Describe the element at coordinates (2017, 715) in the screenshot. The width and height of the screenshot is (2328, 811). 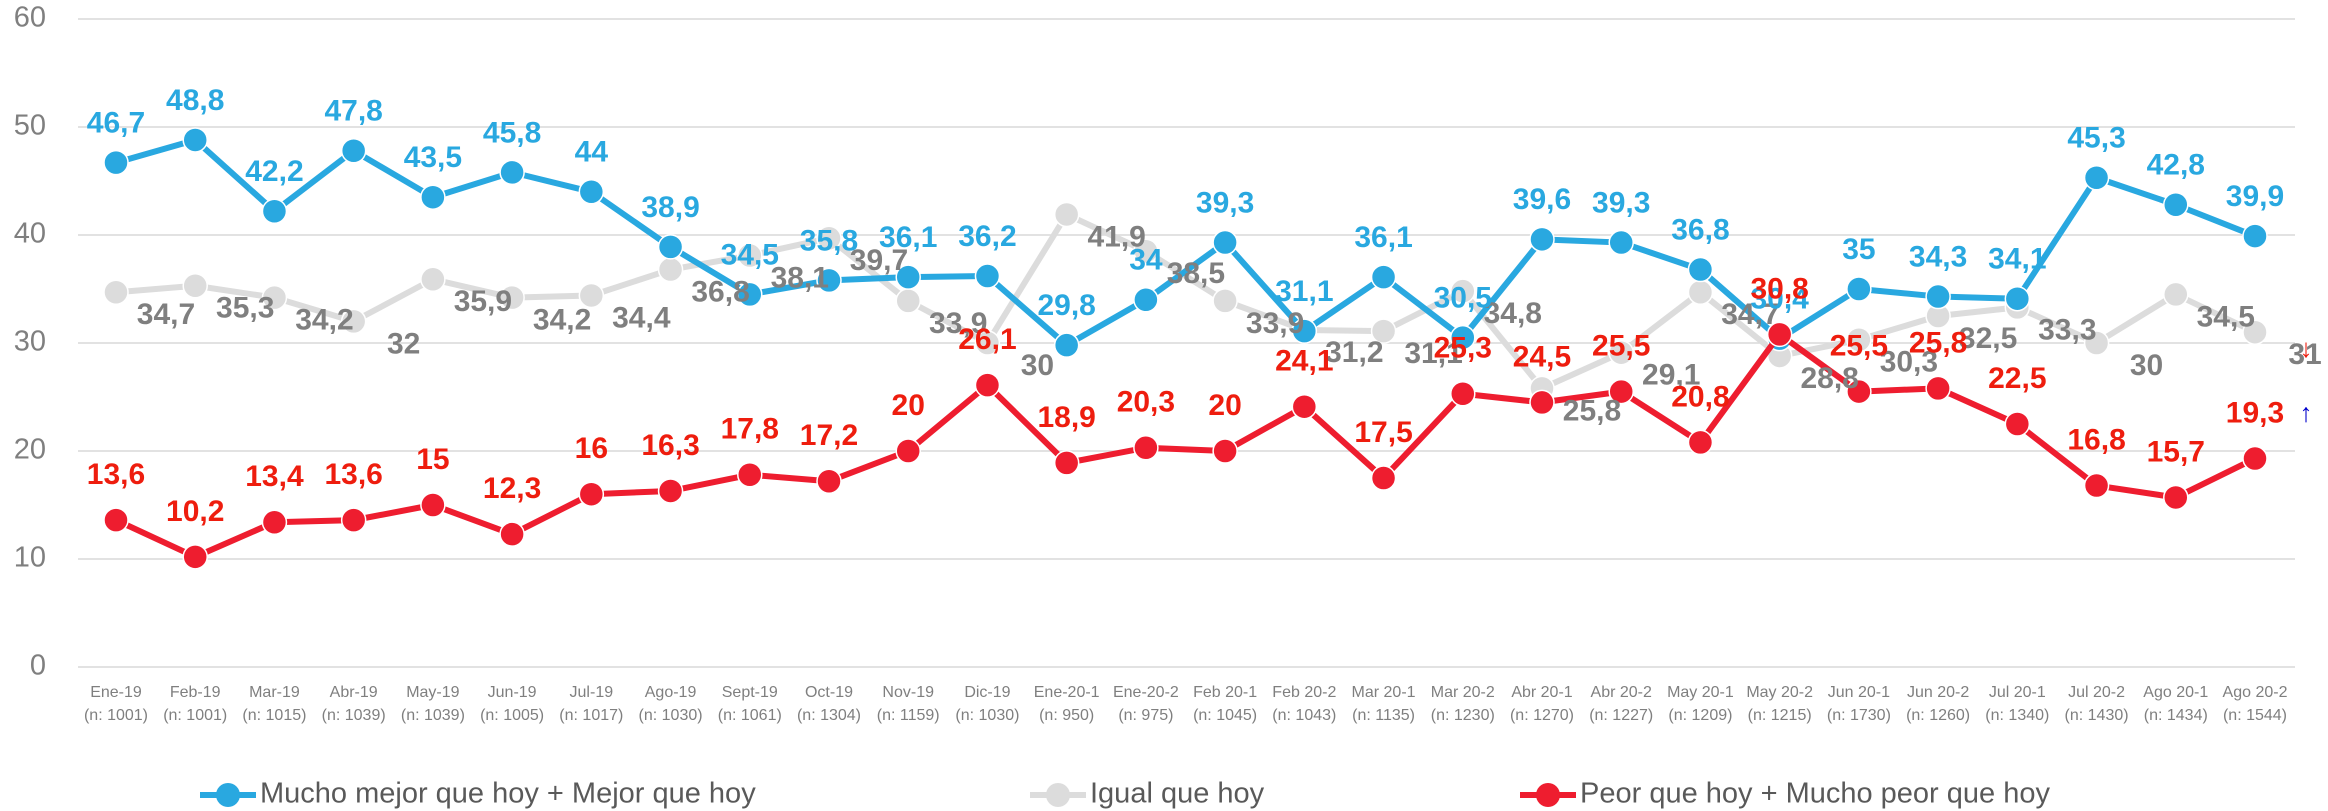
I see `x-tick-note: (n: 1340)` at that location.